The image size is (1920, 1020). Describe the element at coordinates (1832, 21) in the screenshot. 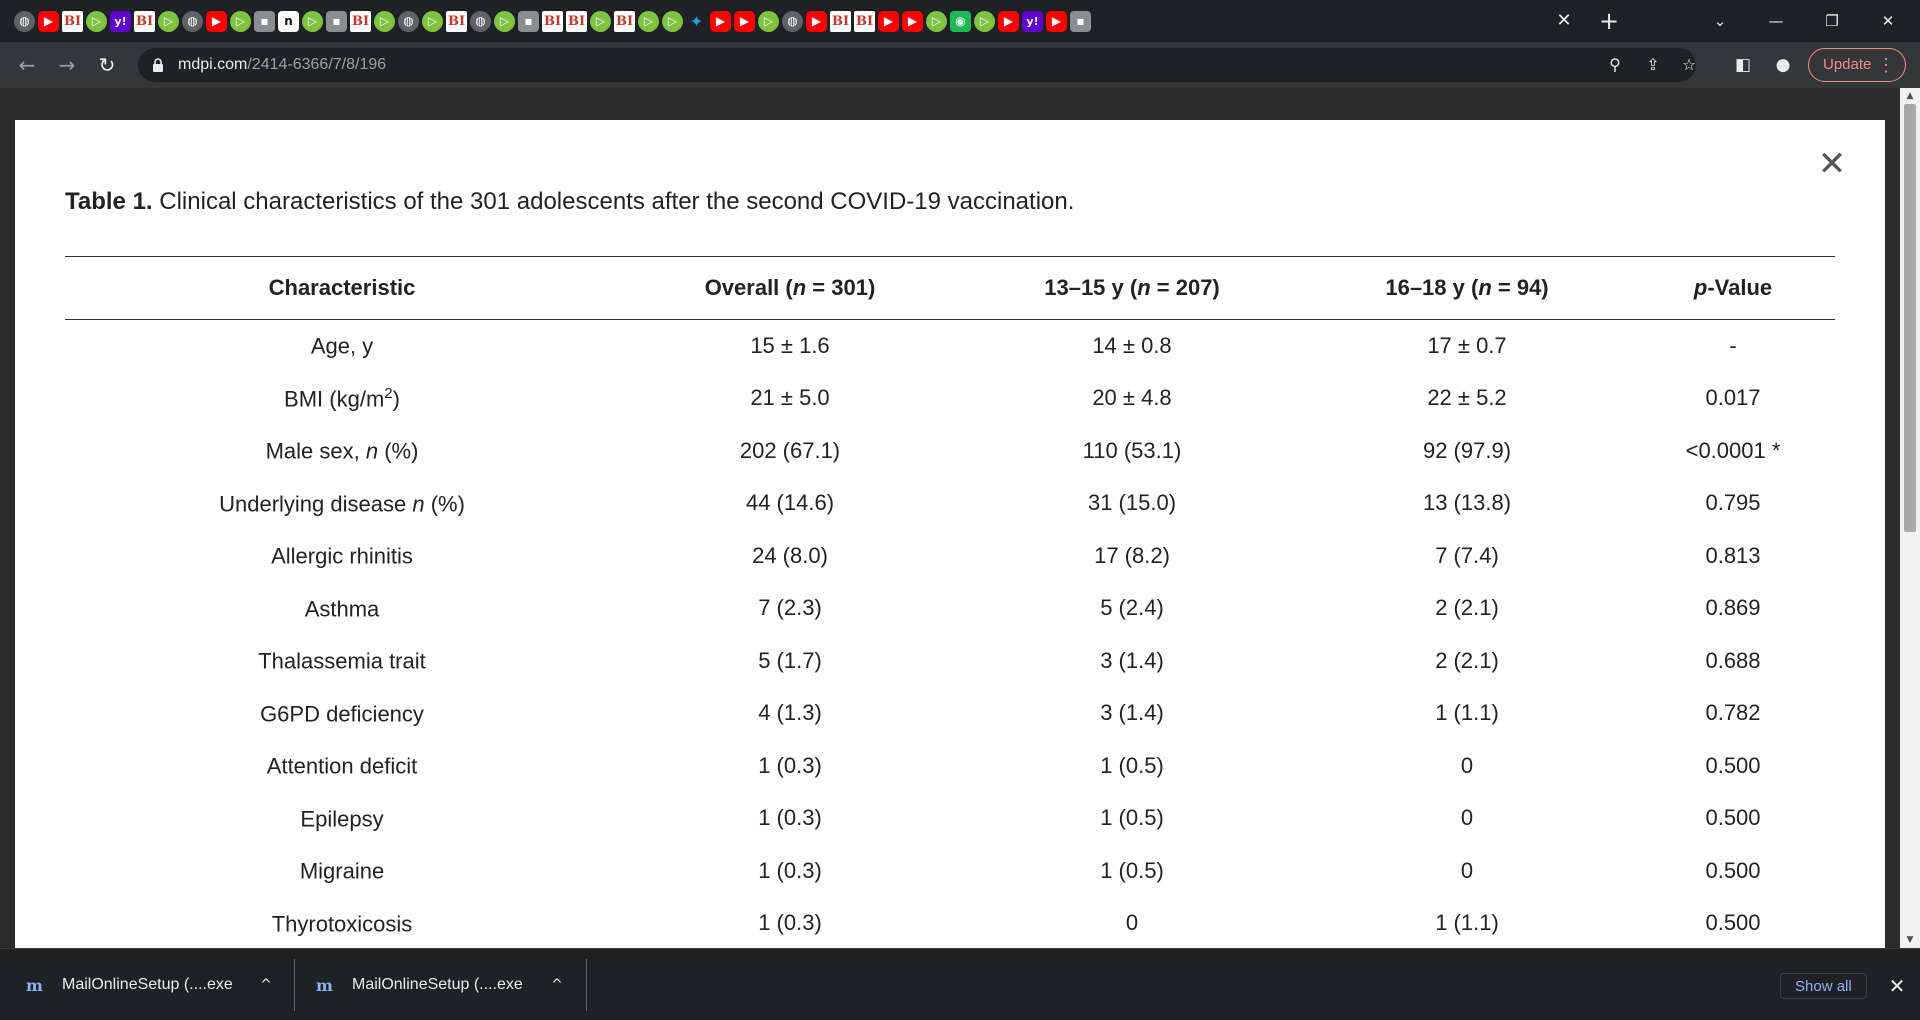

I see `restore-icon: ❐` at that location.